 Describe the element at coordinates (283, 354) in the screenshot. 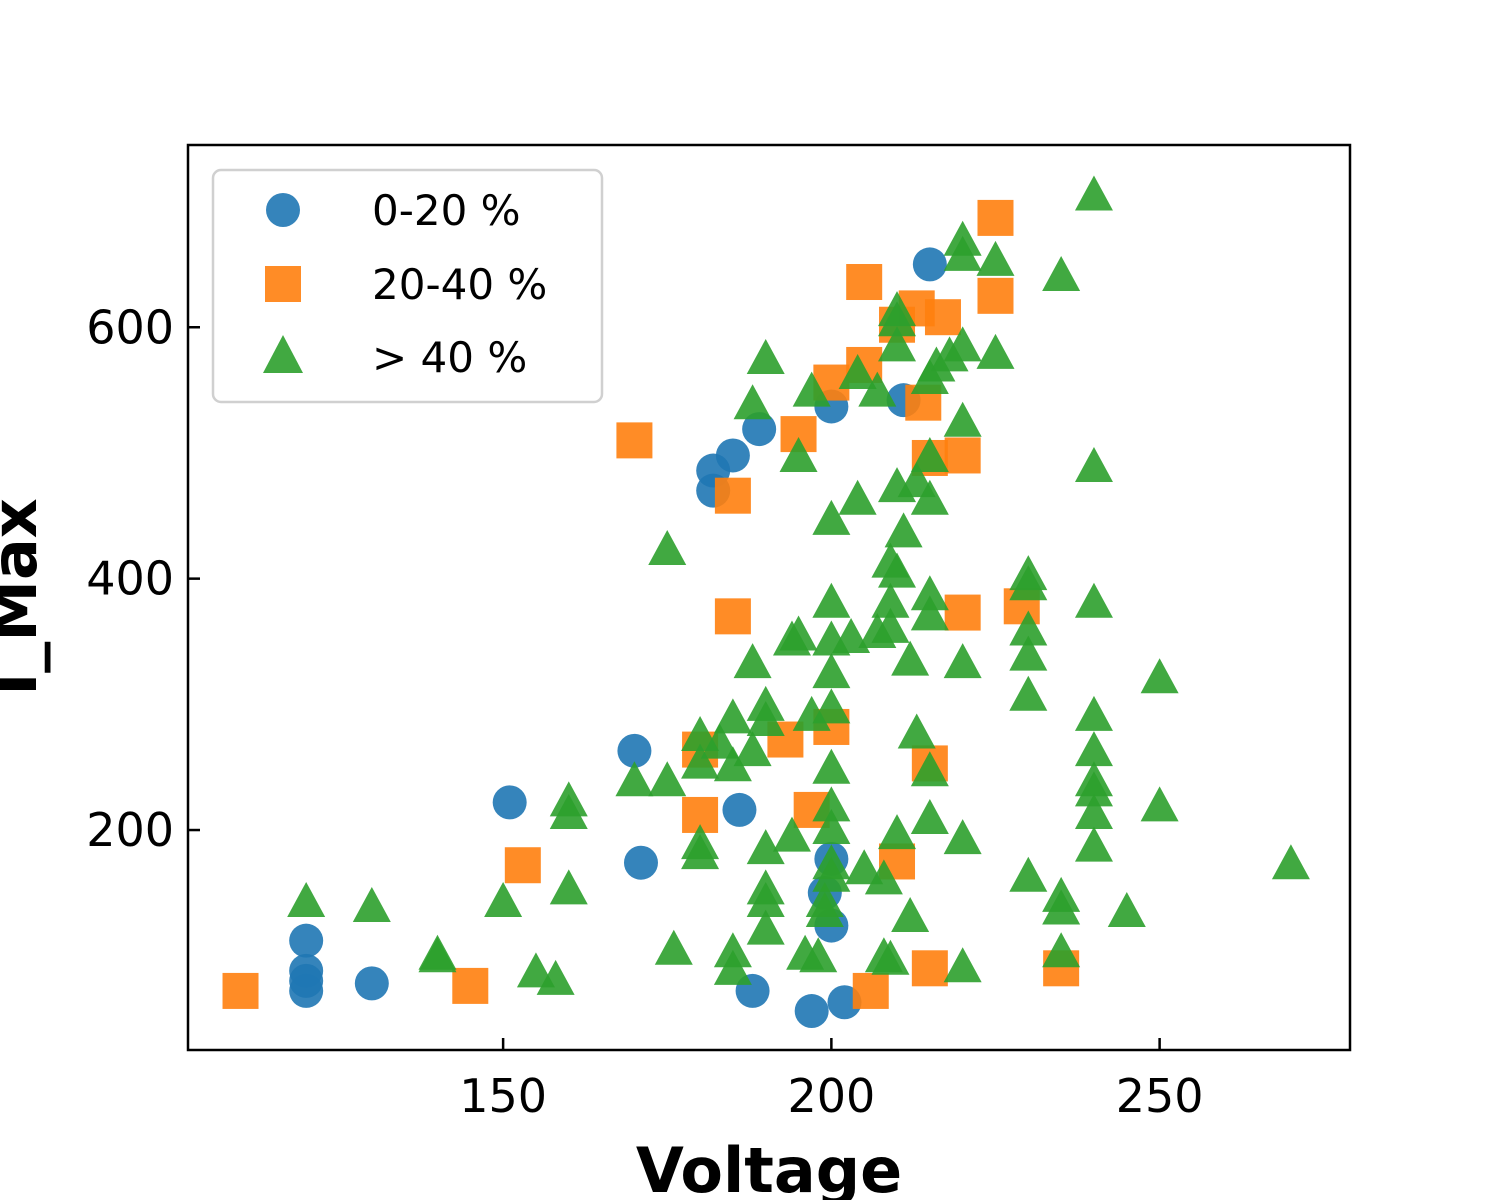

I see `legend-marker-triangle` at that location.